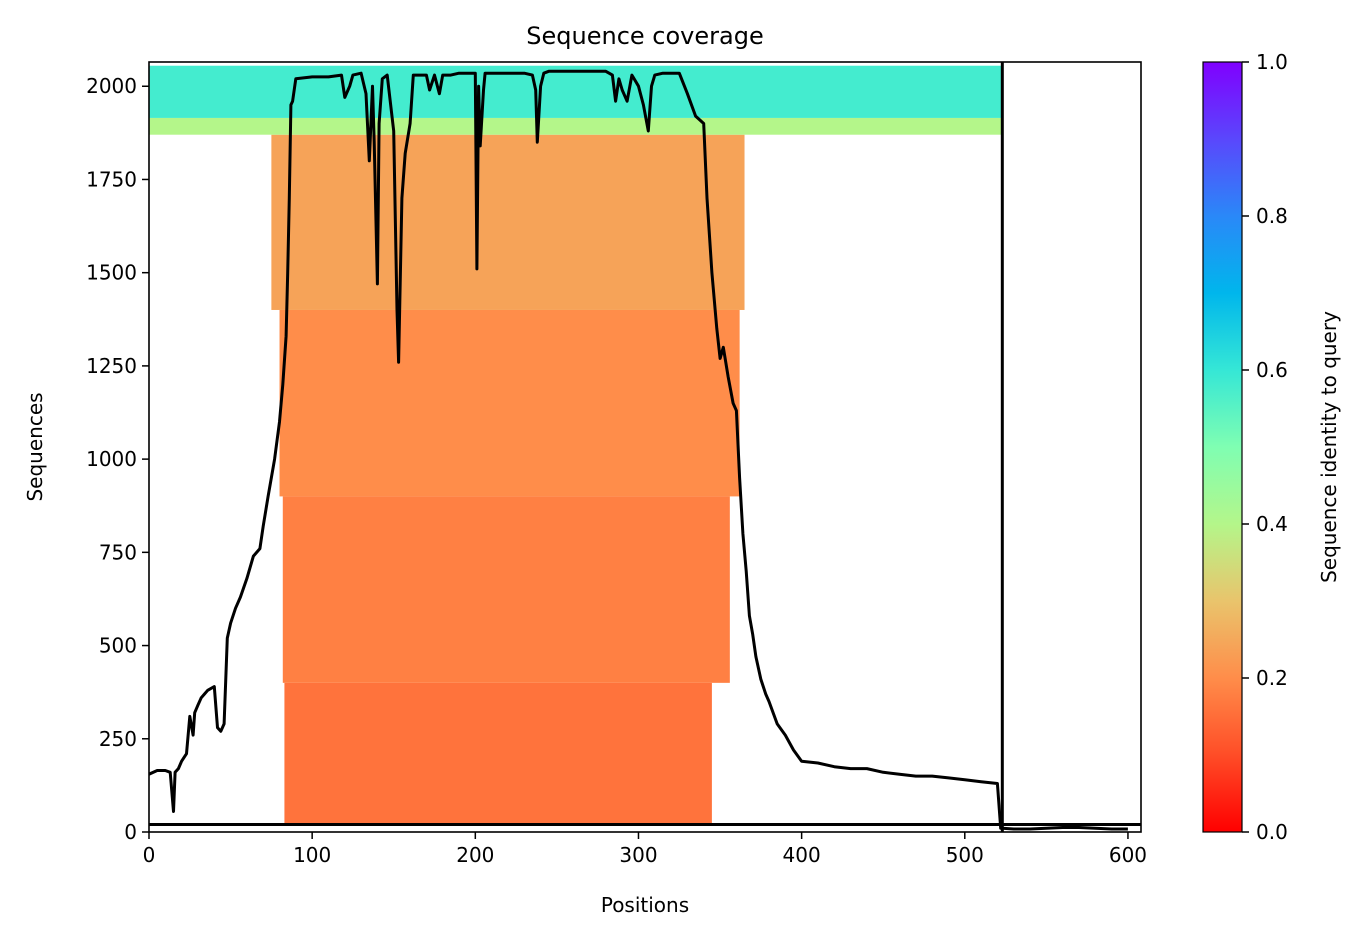 Image resolution: width=1364 pixels, height=939 pixels. What do you see at coordinates (111, 179) in the screenshot?
I see `y-tick-label: 1750` at bounding box center [111, 179].